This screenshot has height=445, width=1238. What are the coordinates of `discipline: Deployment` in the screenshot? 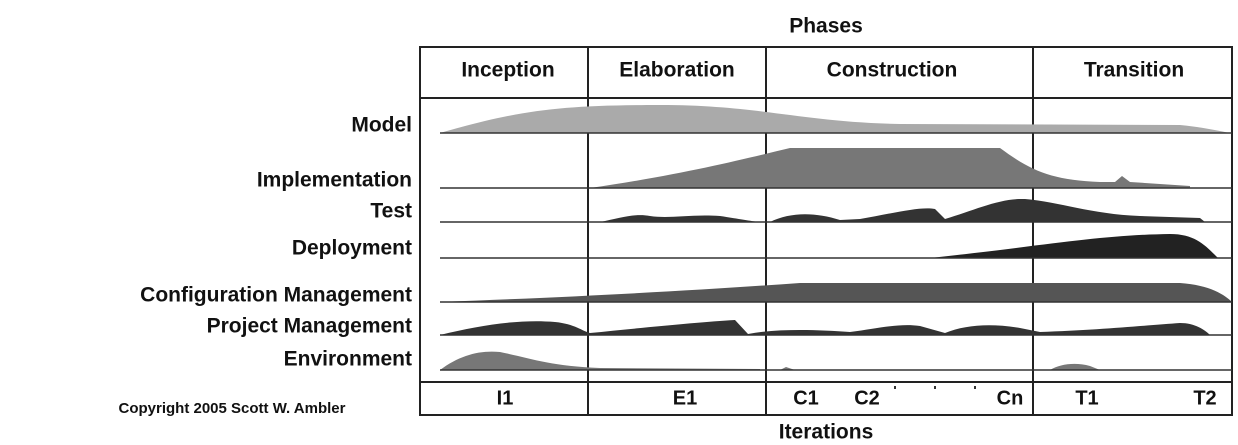 It's located at (352, 248).